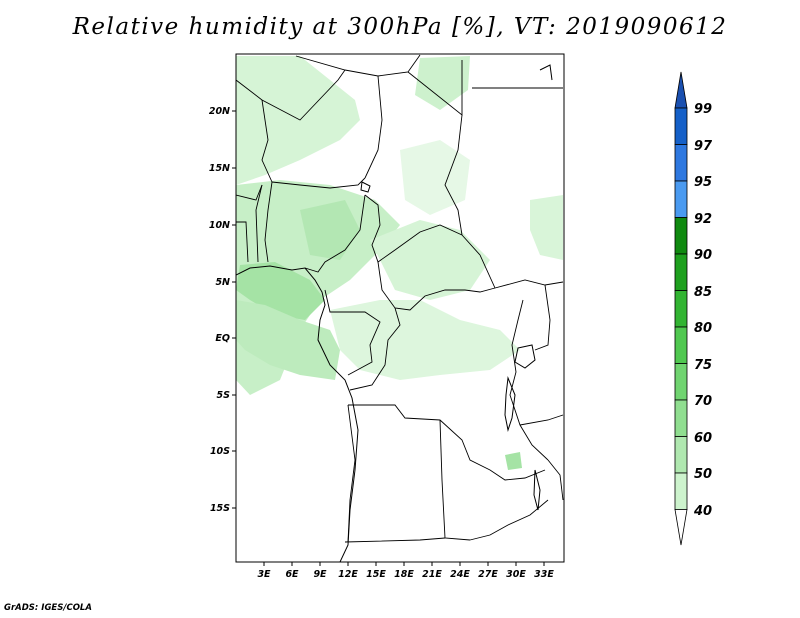 This screenshot has height=618, width=800. What do you see at coordinates (222, 282) in the screenshot?
I see `lat-tick-label: 5N` at bounding box center [222, 282].